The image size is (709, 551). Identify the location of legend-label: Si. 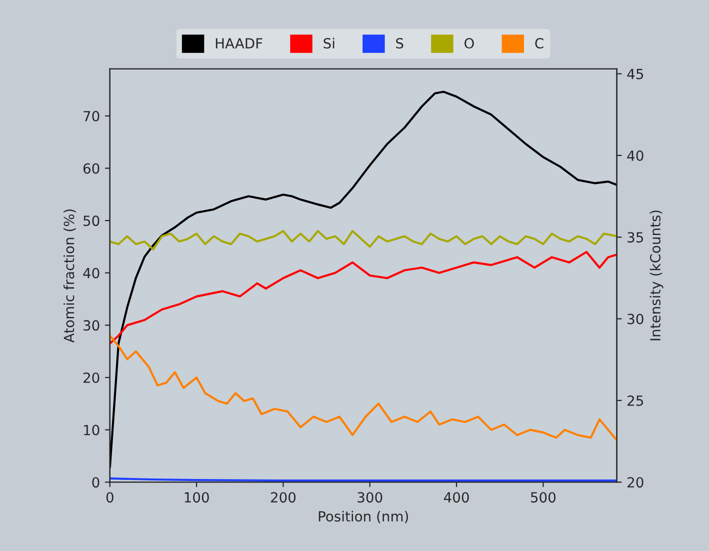
(329, 43).